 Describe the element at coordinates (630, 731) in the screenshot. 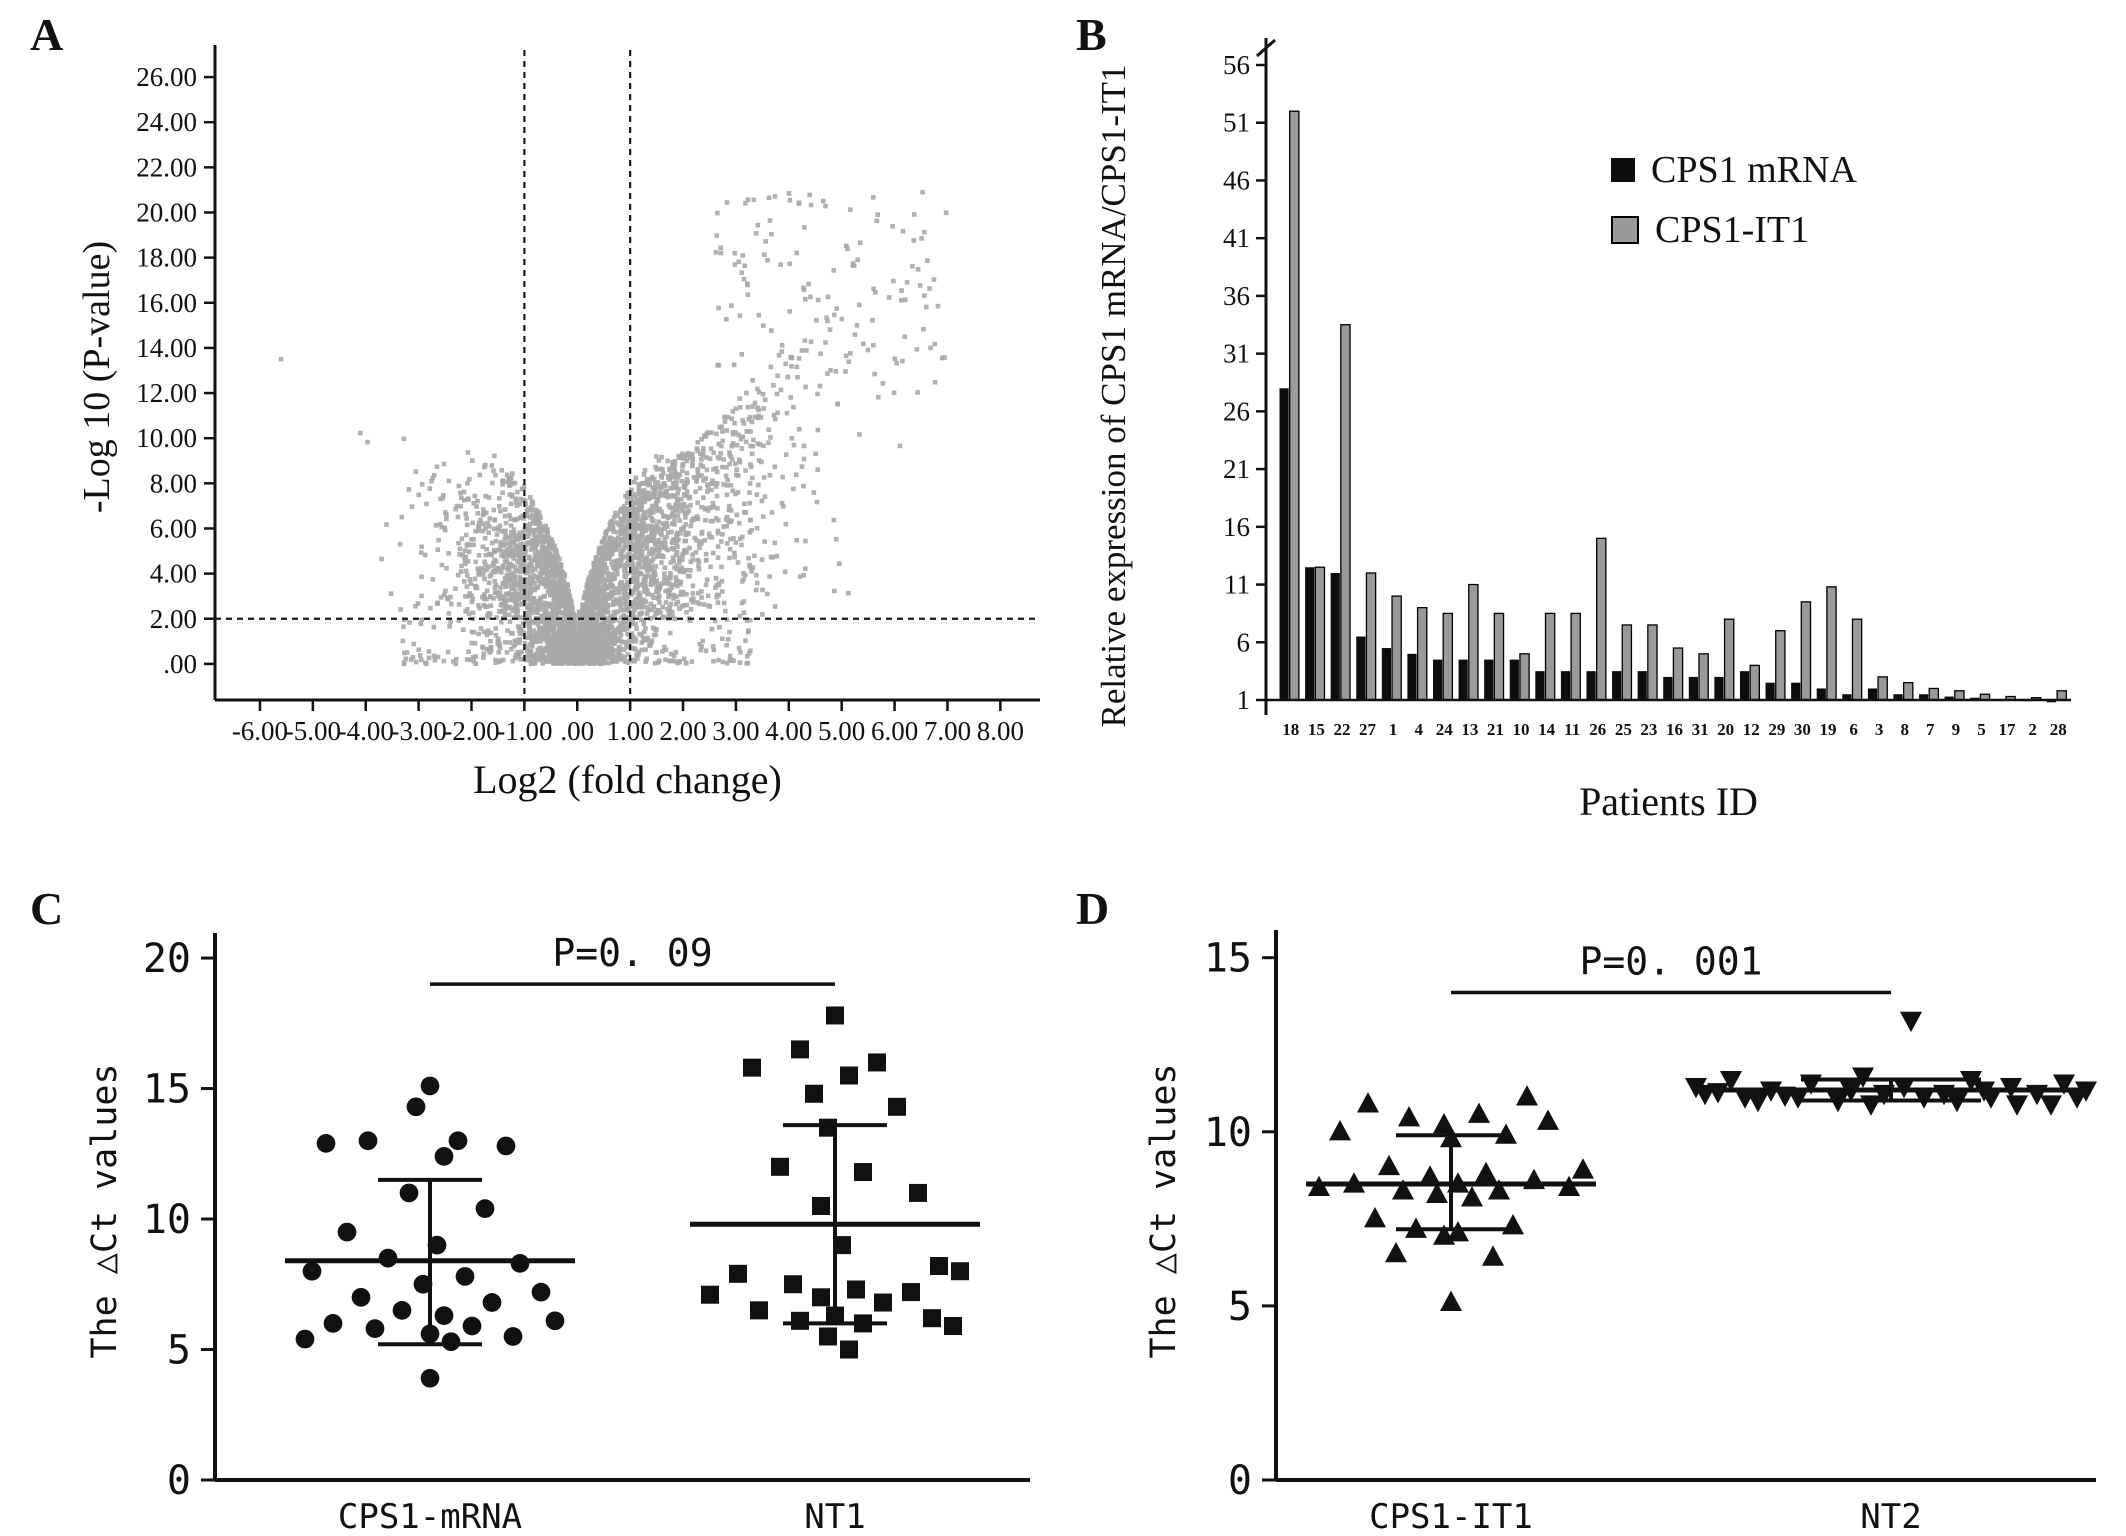

I see `svg-text: 1.00` at that location.